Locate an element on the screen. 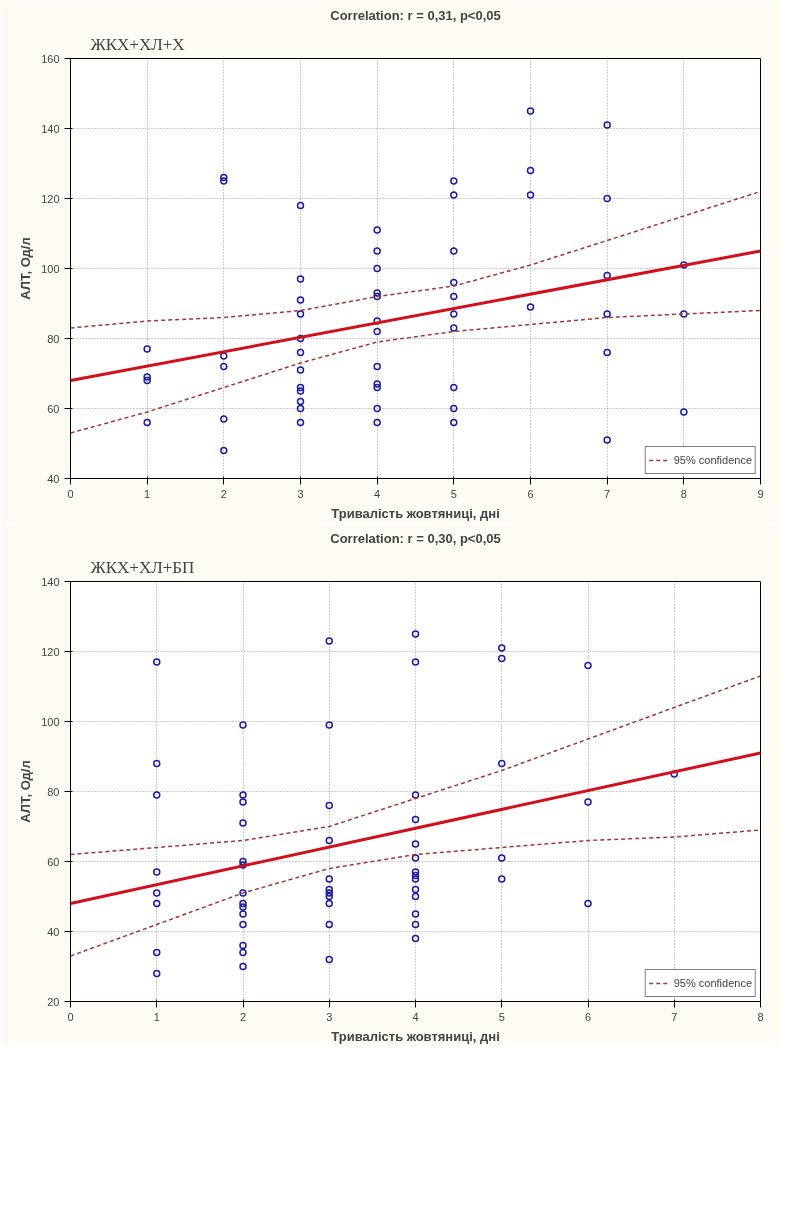  x-tick-label: 4 is located at coordinates (415, 1016).